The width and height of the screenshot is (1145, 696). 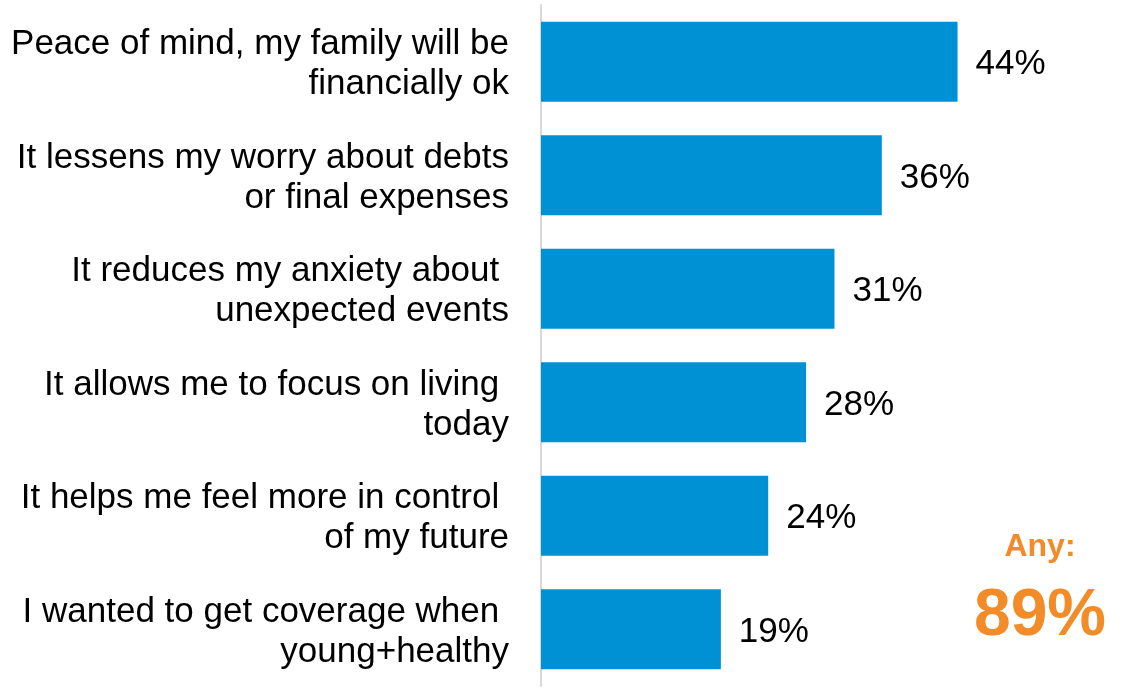 What do you see at coordinates (934, 175) in the screenshot?
I see `data-label: 36%` at bounding box center [934, 175].